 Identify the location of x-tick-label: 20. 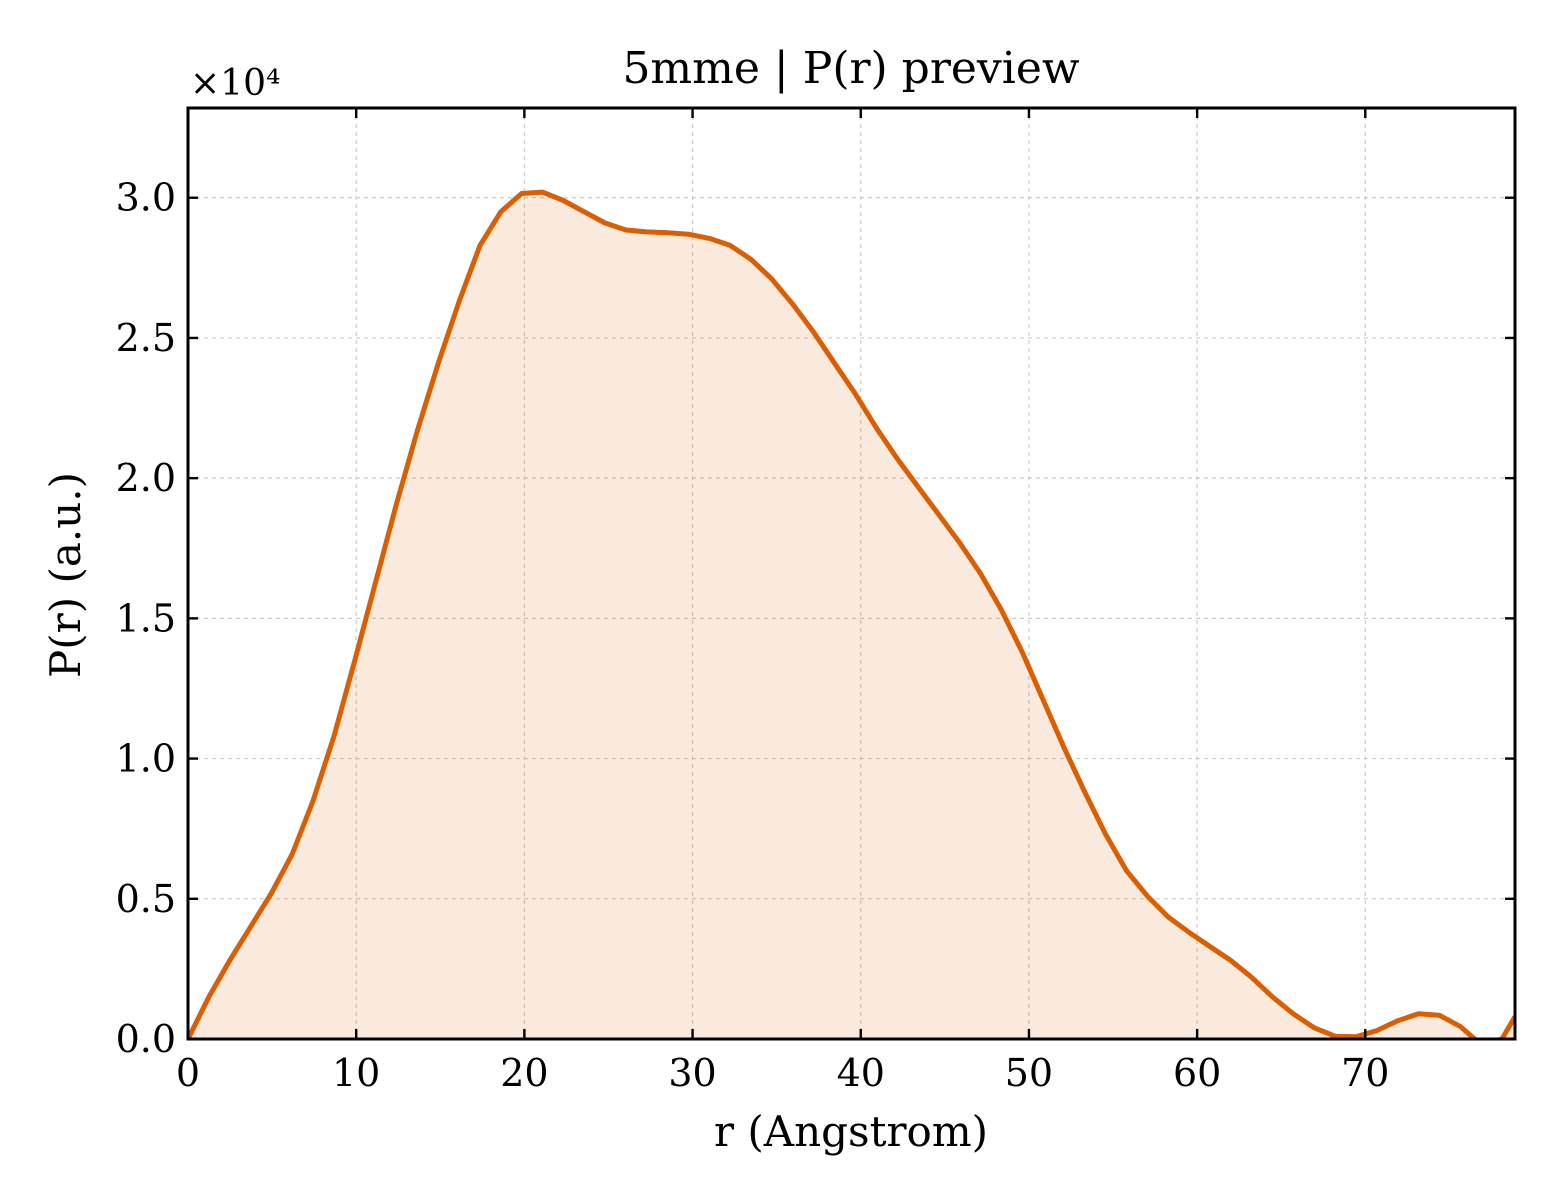
(524, 1073).